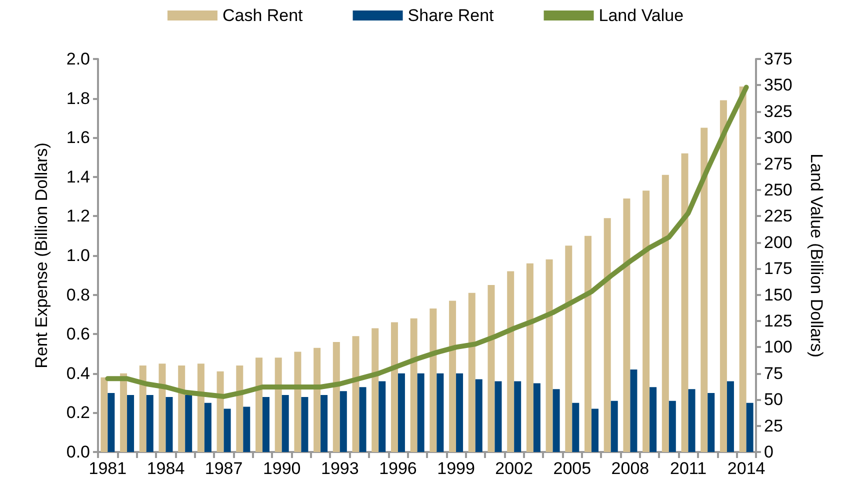  What do you see at coordinates (778, 59) in the screenshot?
I see `y2-tick-label: 375` at bounding box center [778, 59].